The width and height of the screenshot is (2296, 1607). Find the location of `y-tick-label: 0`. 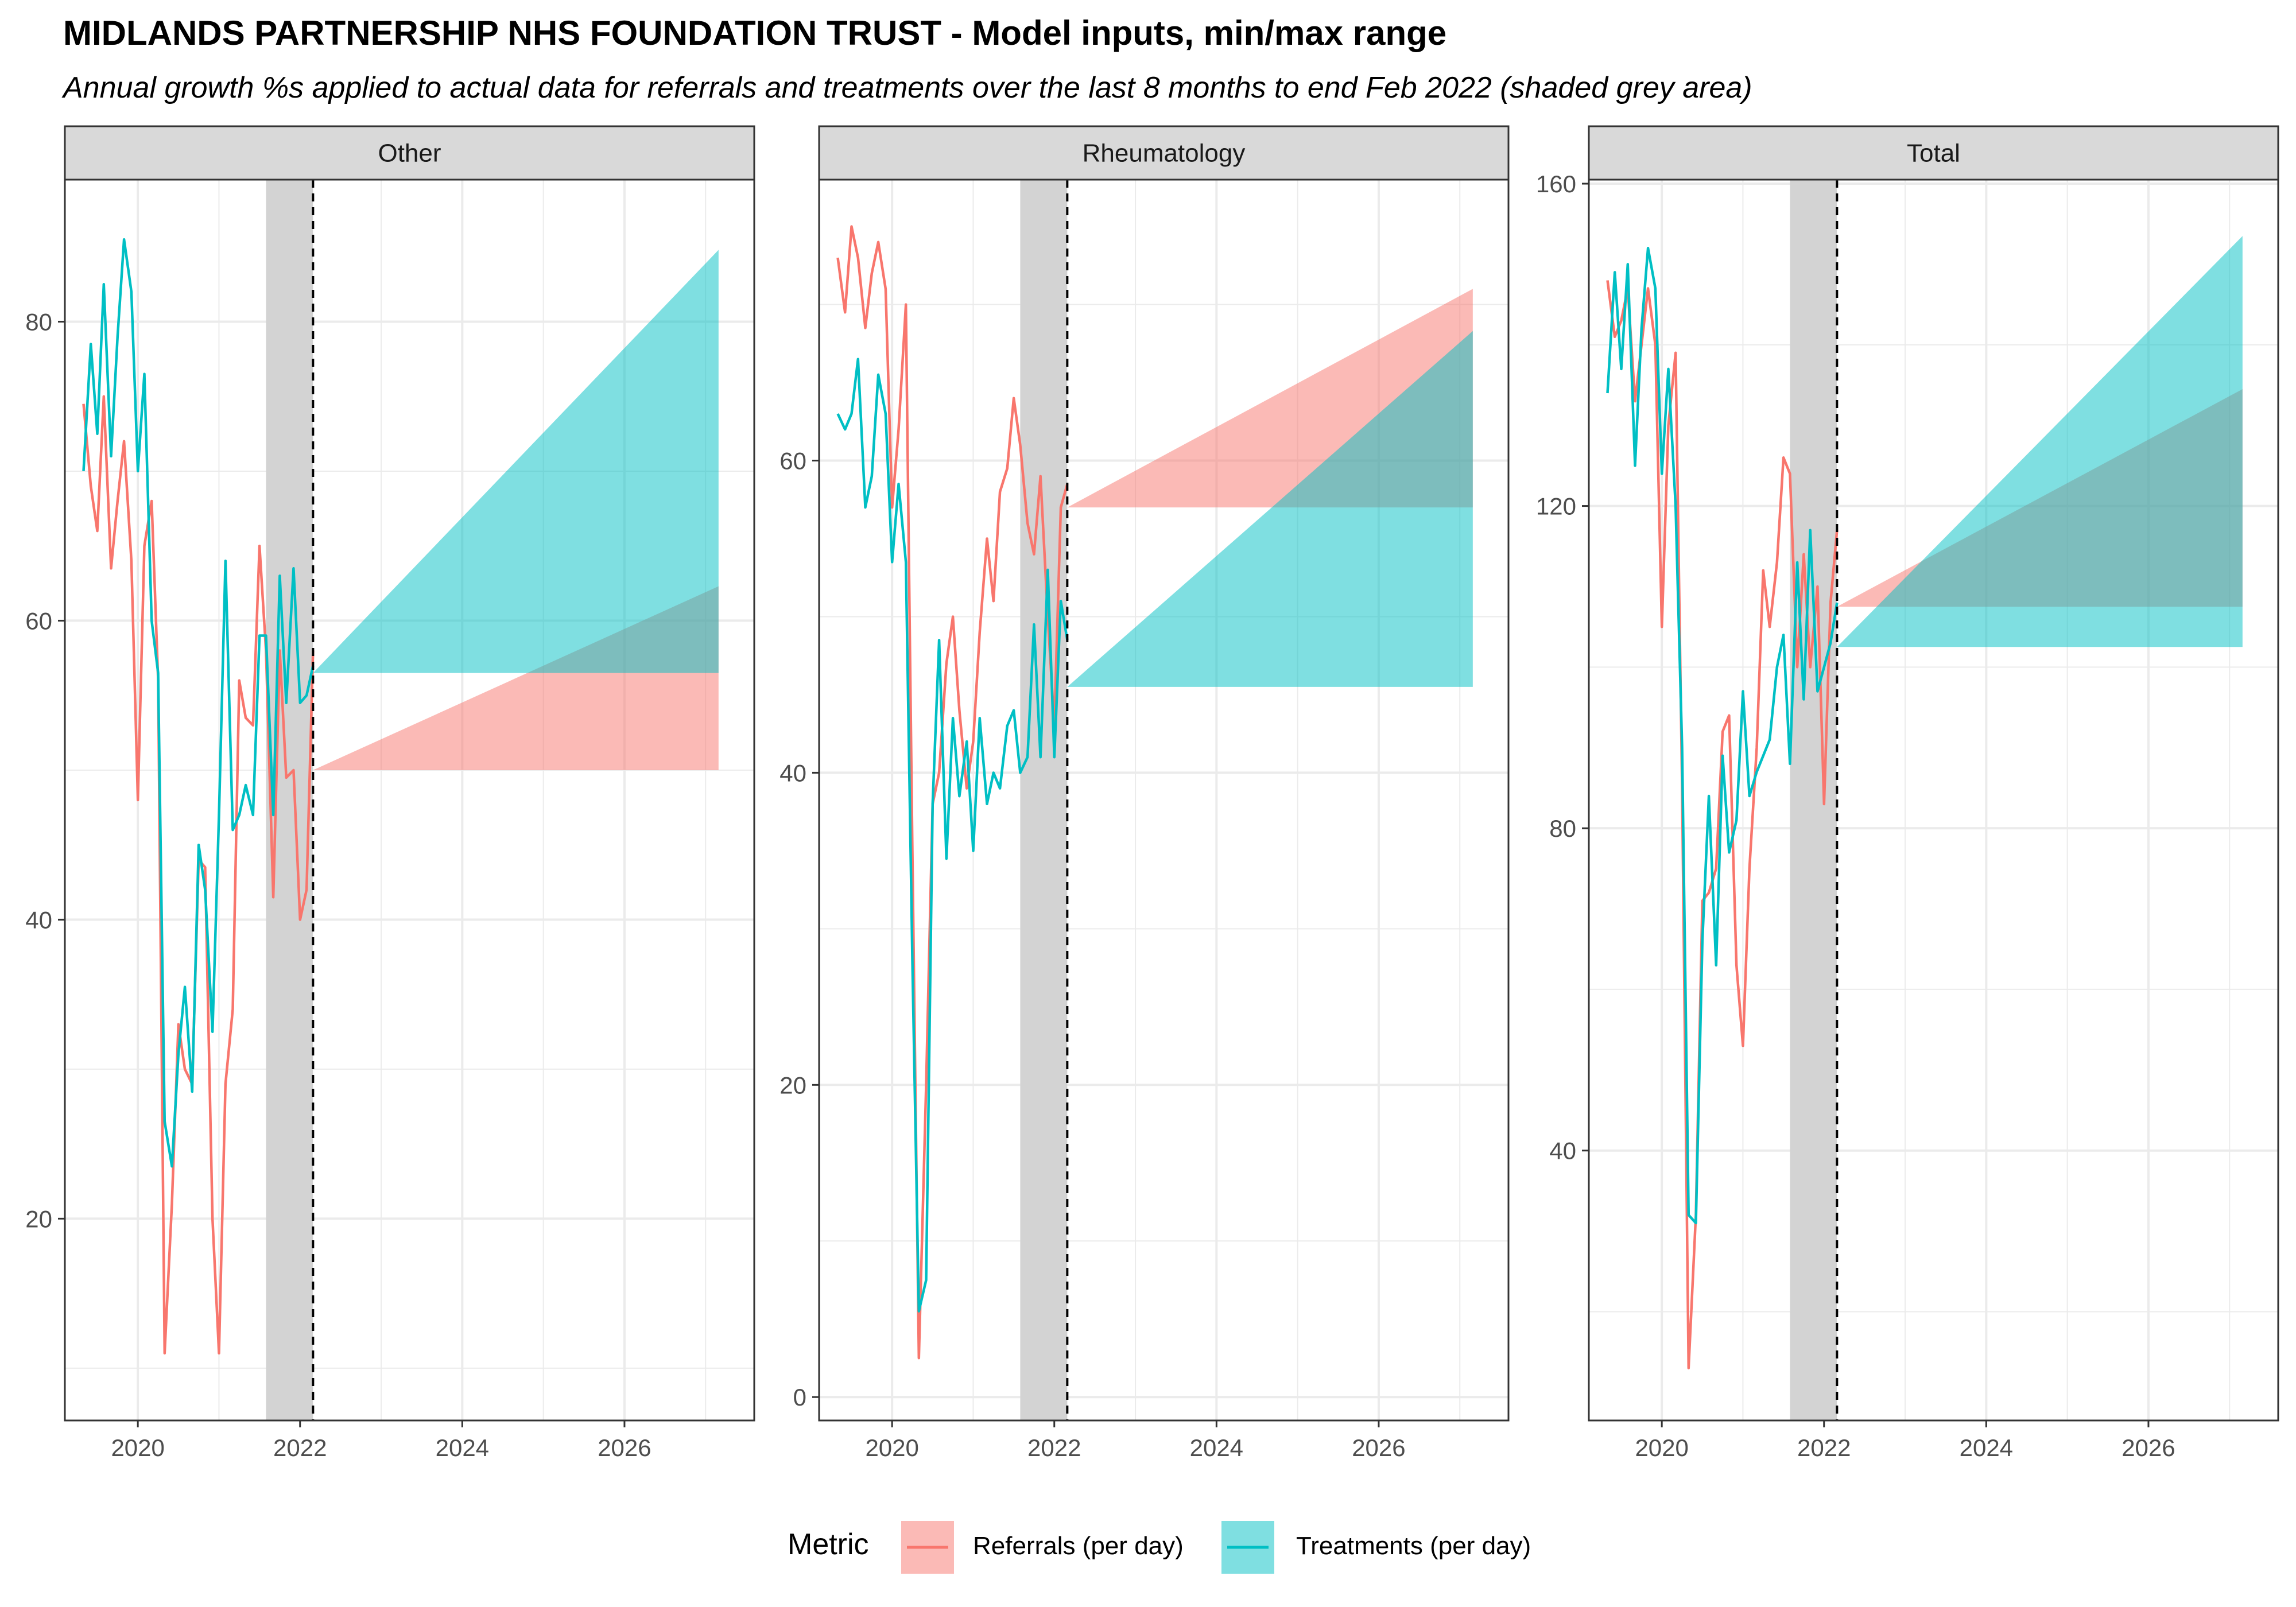

y-tick-label: 0 is located at coordinates (799, 1397).